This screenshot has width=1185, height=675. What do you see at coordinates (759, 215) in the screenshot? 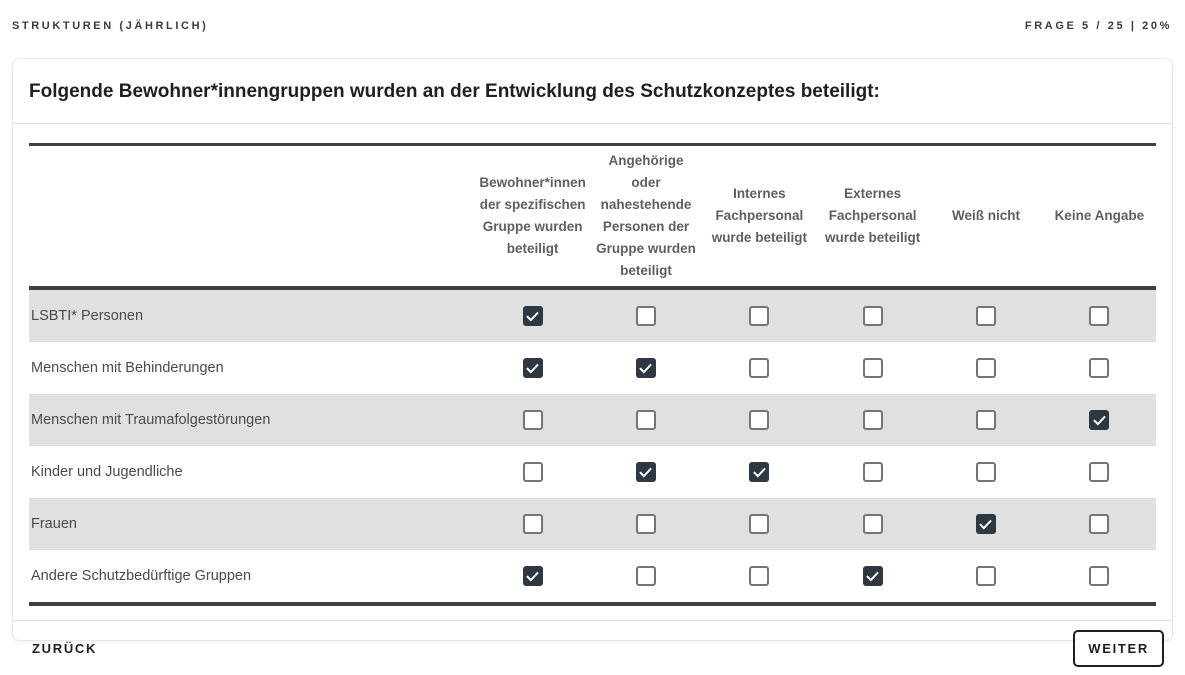
I see `column-header-3: Internes Fachpersonal wurde beteiligt` at bounding box center [759, 215].